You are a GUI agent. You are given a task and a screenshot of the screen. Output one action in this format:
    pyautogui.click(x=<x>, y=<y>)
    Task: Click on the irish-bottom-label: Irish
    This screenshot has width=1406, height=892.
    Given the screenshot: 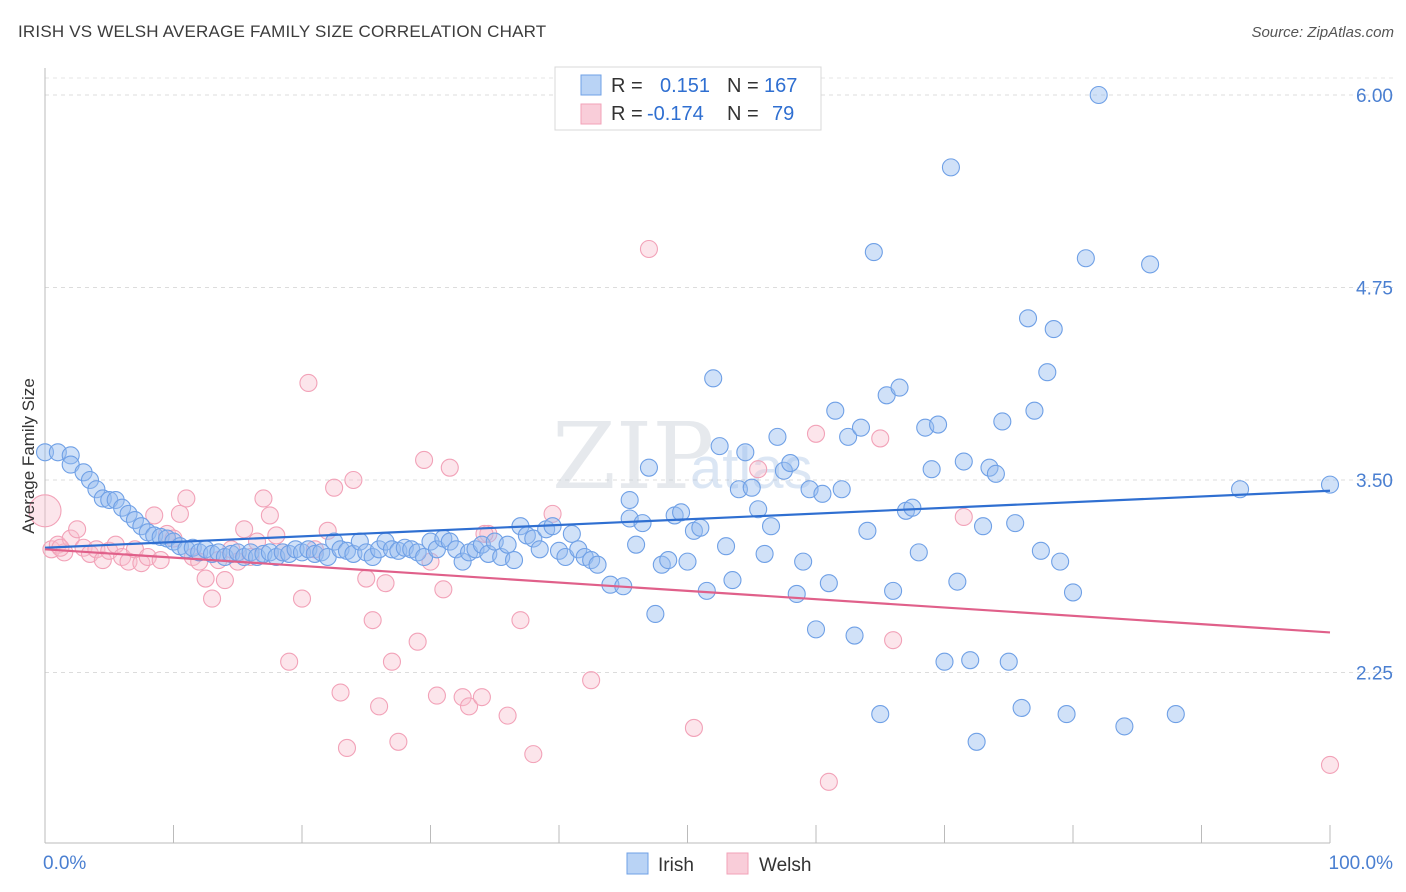 What is the action you would take?
    pyautogui.click(x=676, y=865)
    